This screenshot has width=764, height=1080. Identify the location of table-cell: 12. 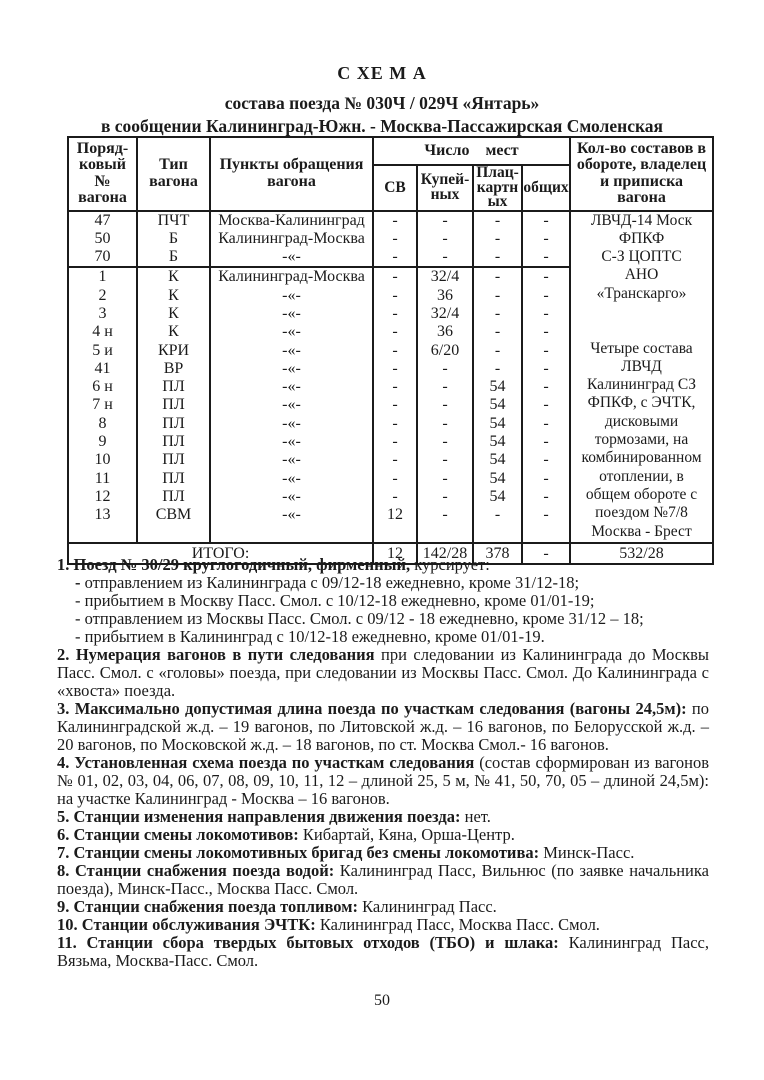
(395, 515).